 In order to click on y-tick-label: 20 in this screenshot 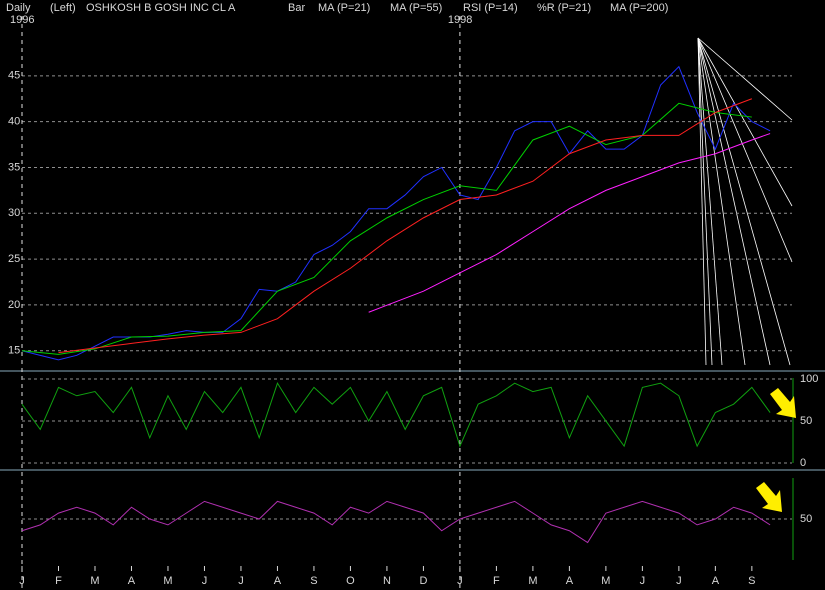, I will do `click(14, 305)`.